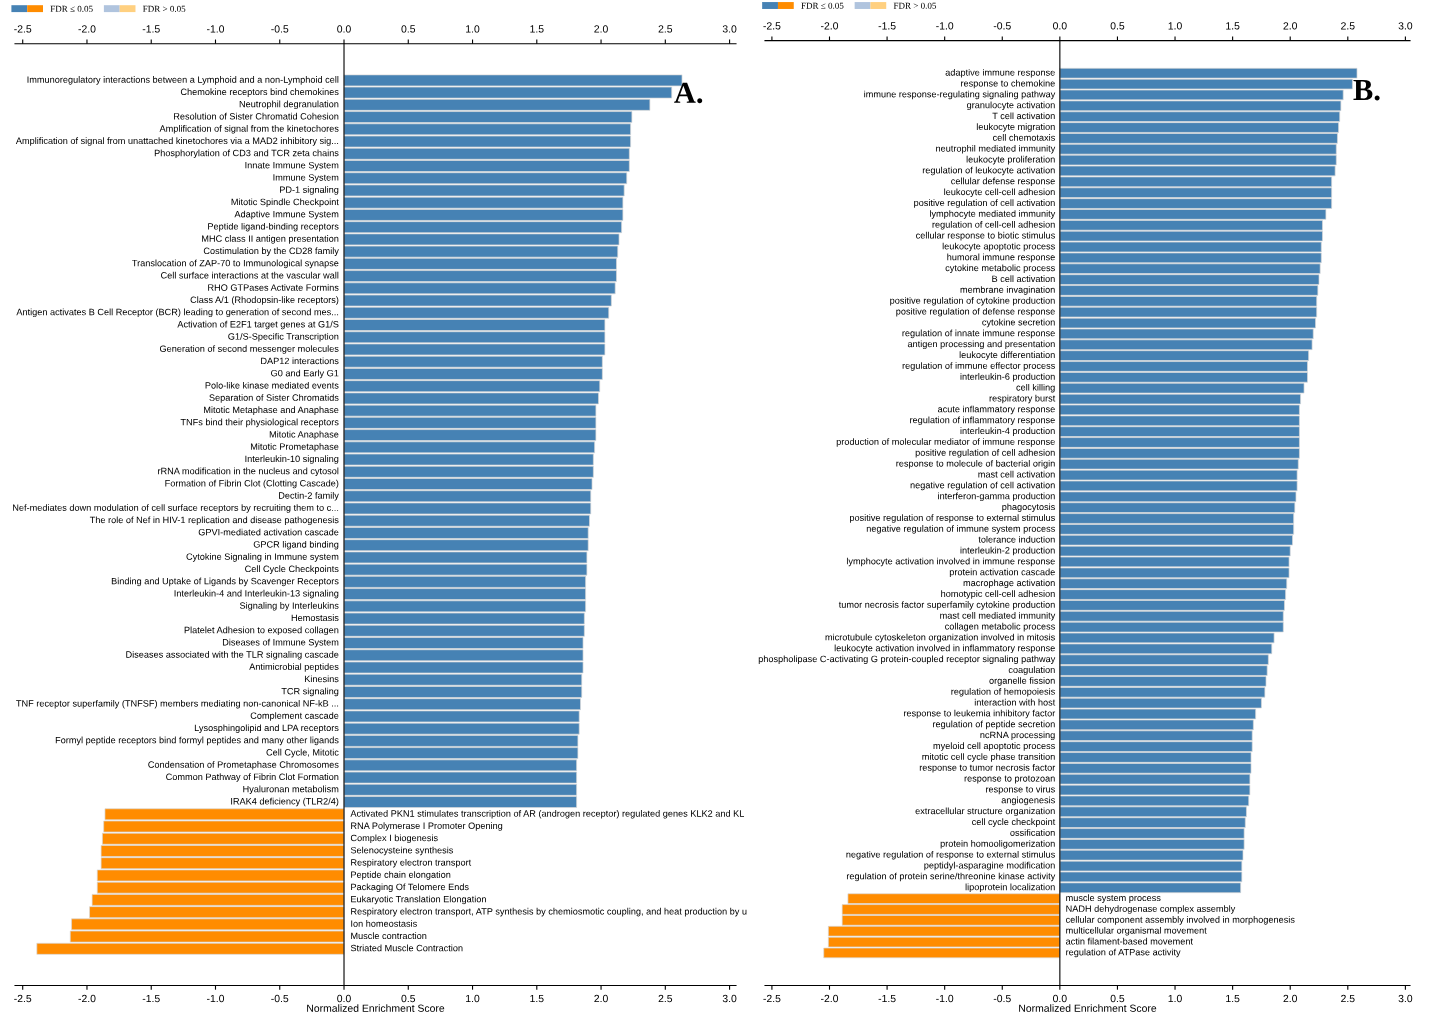 The width and height of the screenshot is (1434, 1016). Describe the element at coordinates (1180, 920) in the screenshot. I see `y-tick-label: cellular component assembly involved in morphogenesis` at that location.